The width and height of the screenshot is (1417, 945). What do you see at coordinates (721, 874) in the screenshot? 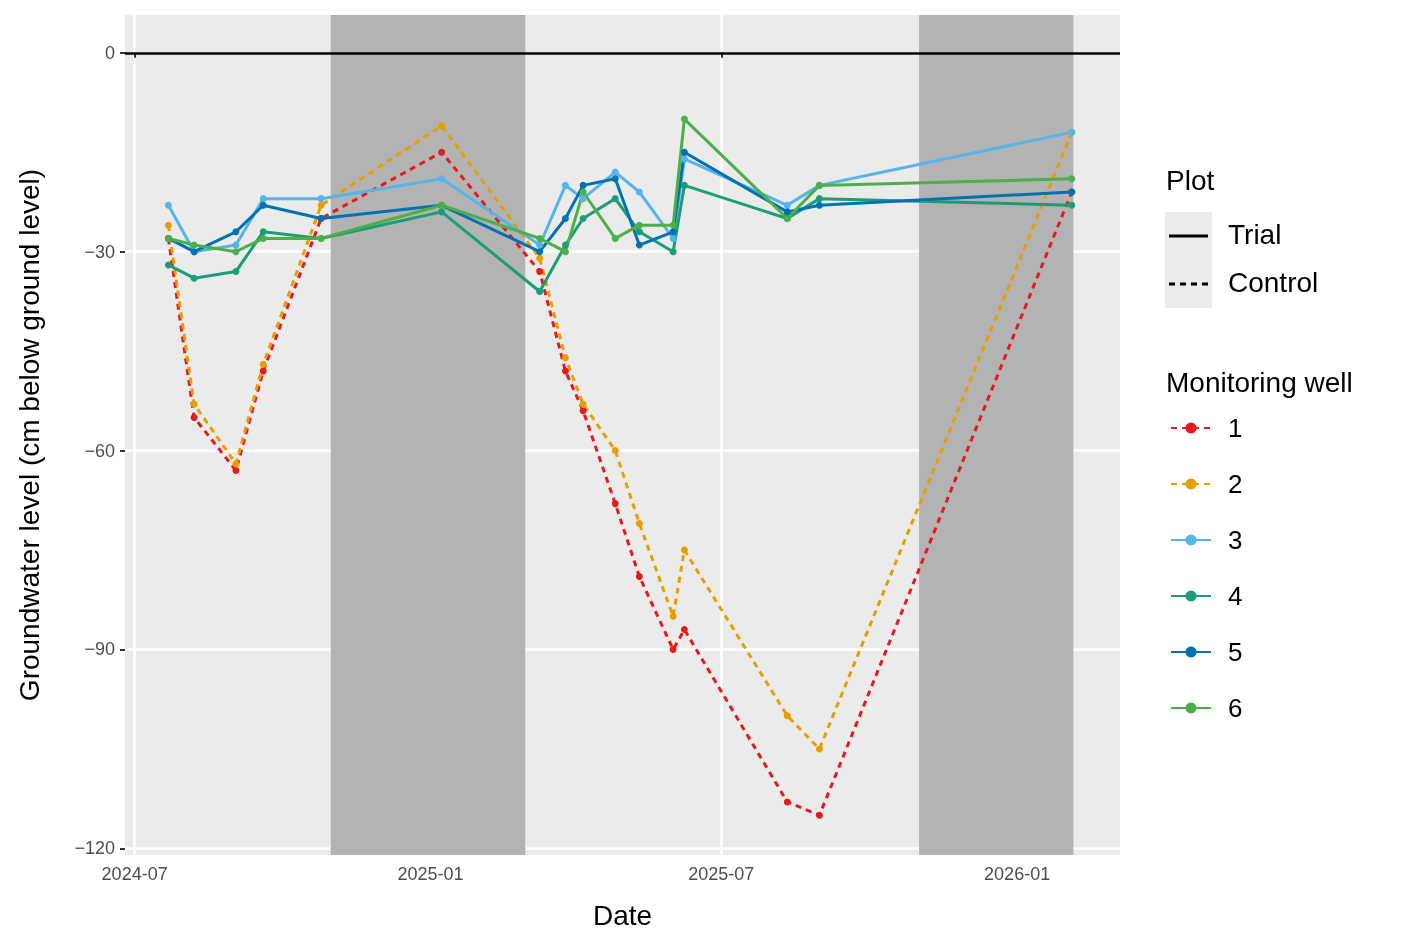
I see `x-tick-label: 2025-07` at bounding box center [721, 874].